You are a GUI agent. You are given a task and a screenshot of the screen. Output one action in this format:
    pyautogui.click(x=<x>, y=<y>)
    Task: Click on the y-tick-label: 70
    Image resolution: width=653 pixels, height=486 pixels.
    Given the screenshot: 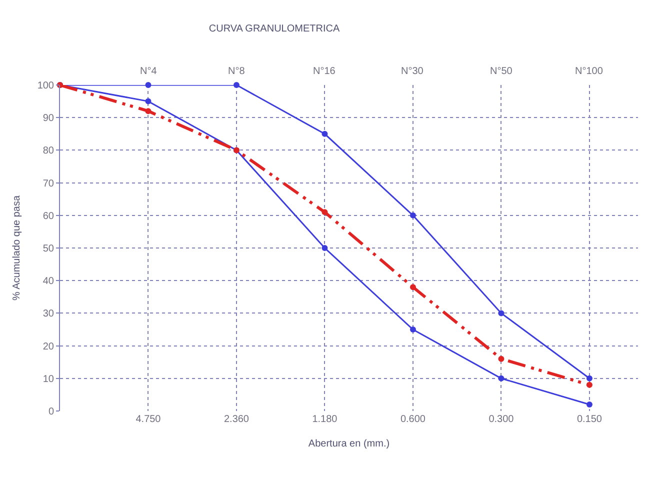 What is the action you would take?
    pyautogui.click(x=48, y=184)
    